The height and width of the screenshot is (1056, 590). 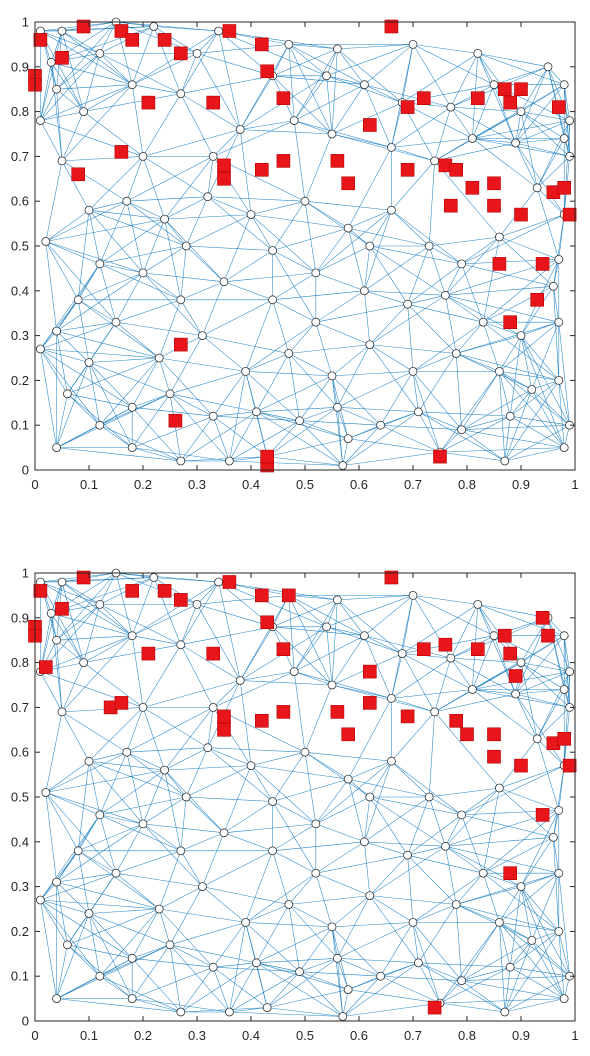 I want to click on y-tick-label: 0.7, so click(x=20, y=707).